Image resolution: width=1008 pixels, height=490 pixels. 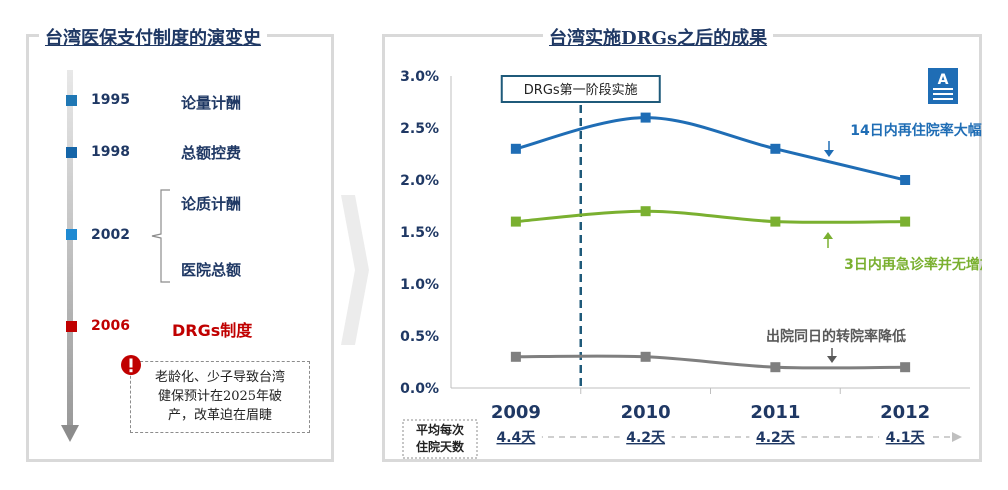 I want to click on x-tick-label: 2011, so click(x=775, y=412).